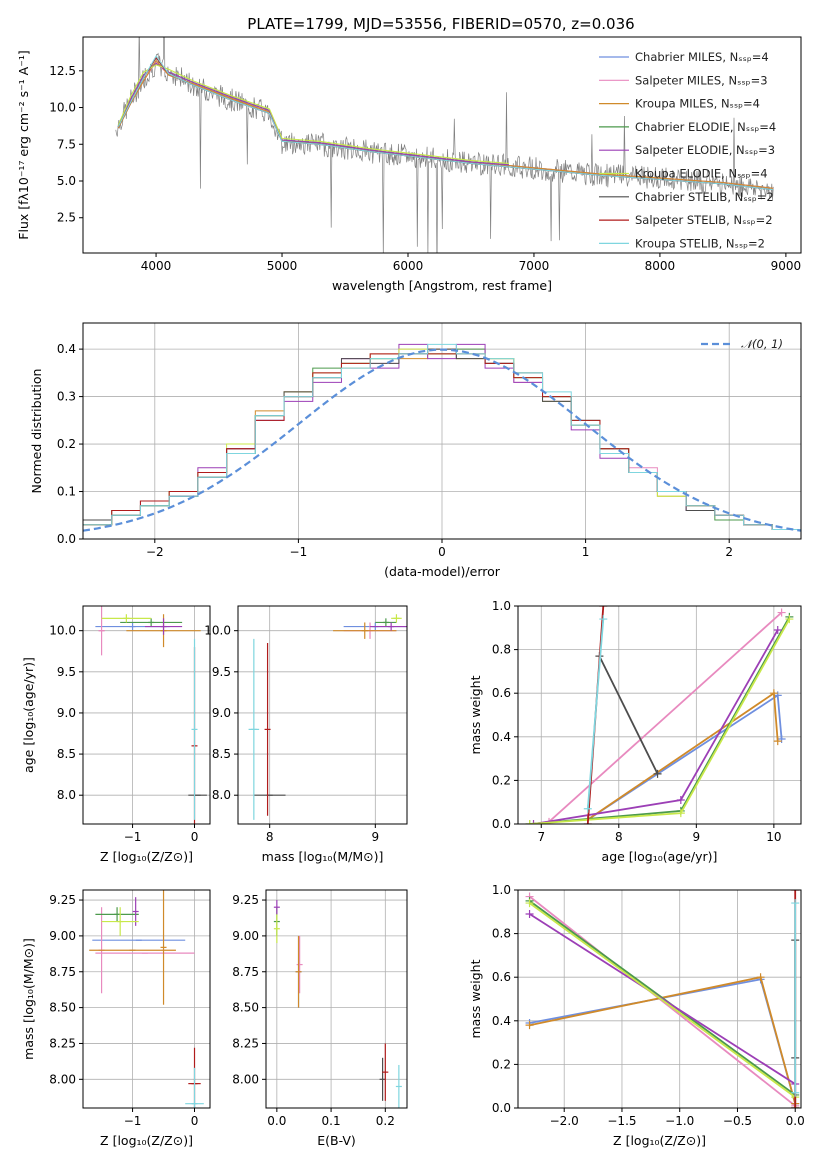  I want to click on x-axis-label: wavelength [Angstrom, rest frame], so click(442, 285).